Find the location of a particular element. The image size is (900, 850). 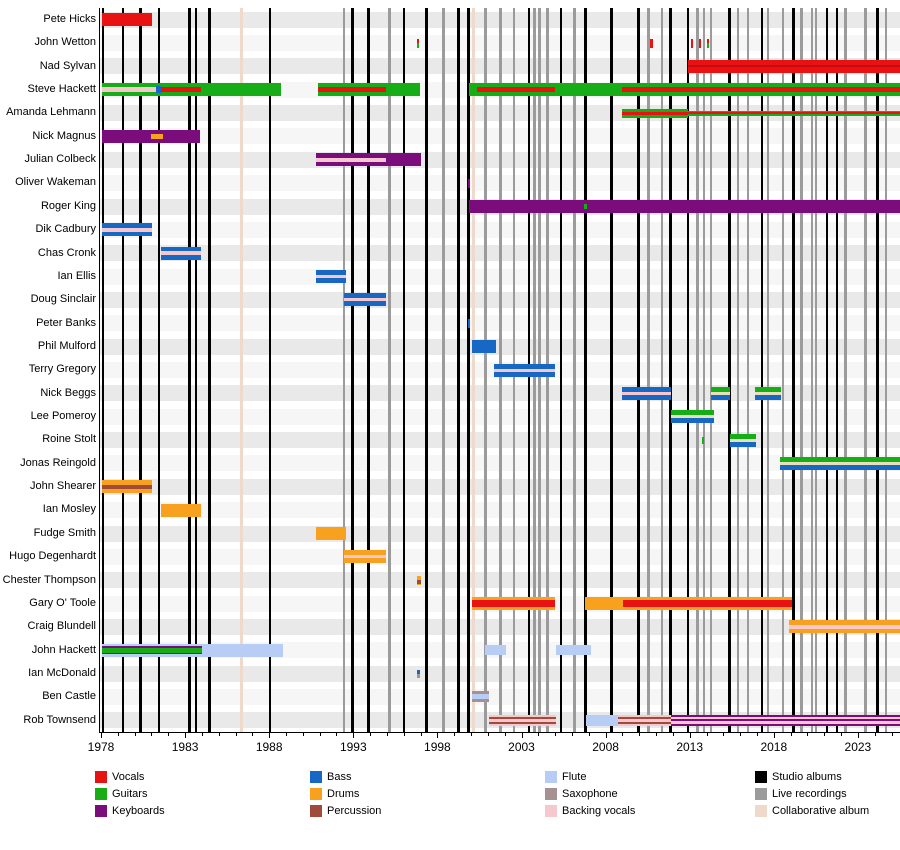

legend-swatch-bass is located at coordinates (316, 777).